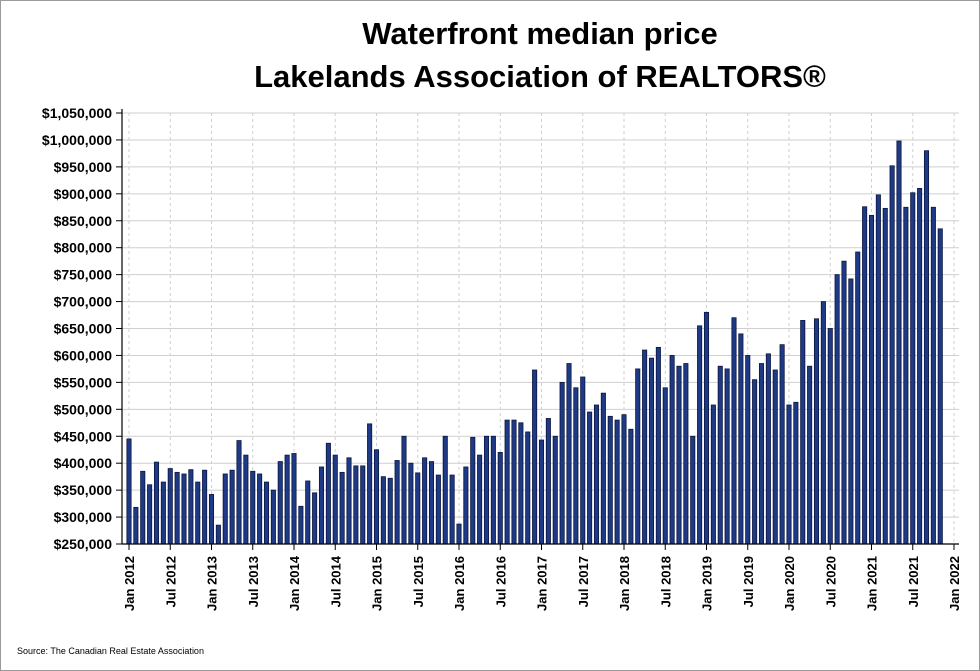  What do you see at coordinates (83, 490) in the screenshot?
I see `y-tick-label: $350,000` at bounding box center [83, 490].